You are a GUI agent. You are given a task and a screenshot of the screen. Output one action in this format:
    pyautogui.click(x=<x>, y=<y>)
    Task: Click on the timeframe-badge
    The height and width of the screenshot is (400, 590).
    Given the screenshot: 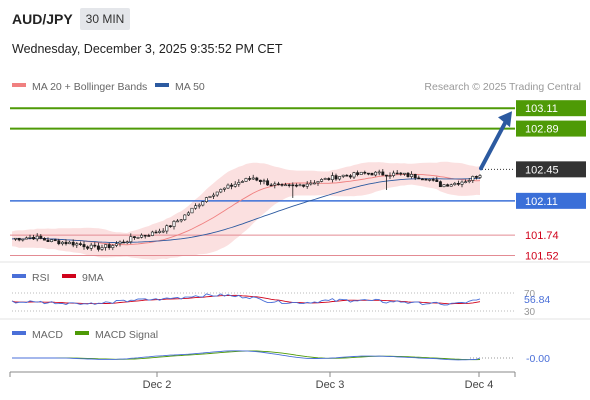 What is the action you would take?
    pyautogui.click(x=105, y=19)
    